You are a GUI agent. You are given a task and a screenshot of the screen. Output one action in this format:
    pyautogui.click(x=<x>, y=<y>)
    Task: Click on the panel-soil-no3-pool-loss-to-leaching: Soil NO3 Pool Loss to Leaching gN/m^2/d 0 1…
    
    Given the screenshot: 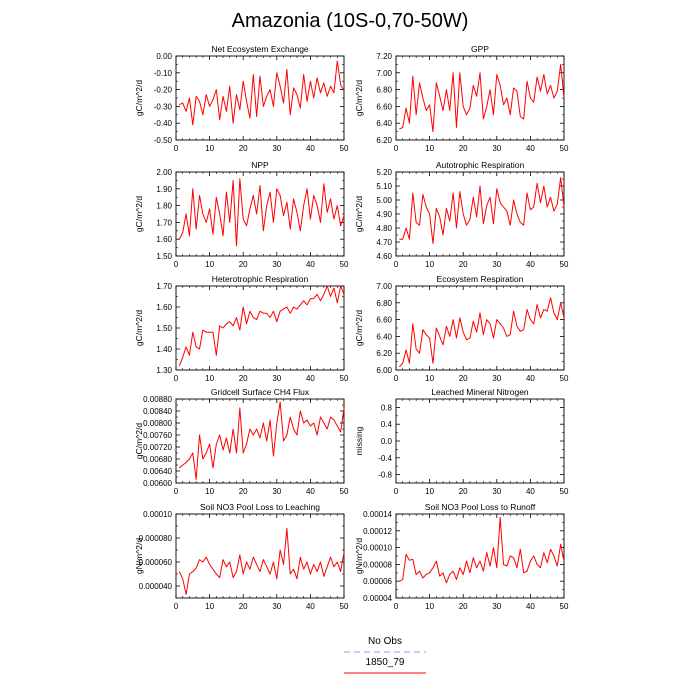 What is the action you would take?
    pyautogui.click(x=241, y=556)
    